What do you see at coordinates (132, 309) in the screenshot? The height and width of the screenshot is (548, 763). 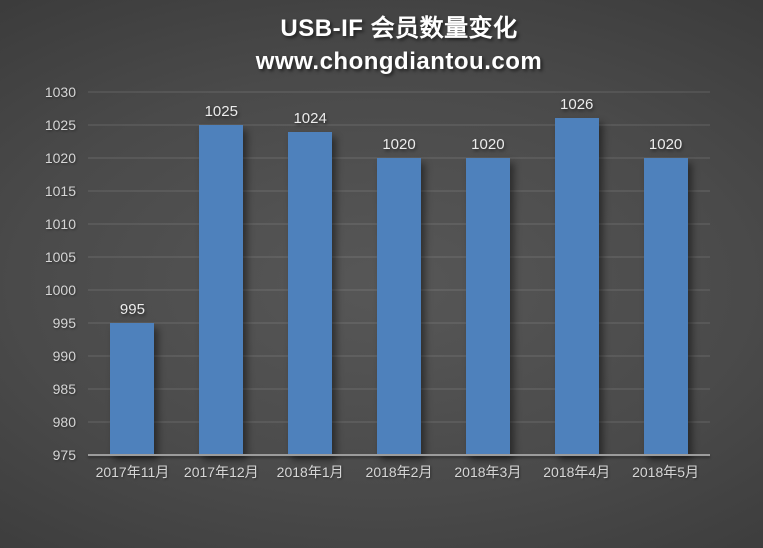 I see `bar-value-label: 995` at bounding box center [132, 309].